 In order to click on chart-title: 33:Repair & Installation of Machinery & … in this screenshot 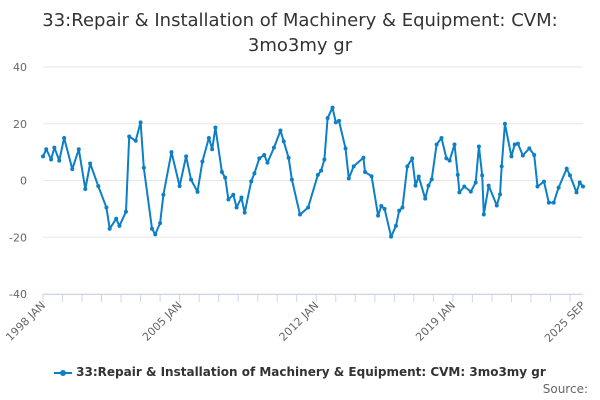, I will do `click(300, 33)`.